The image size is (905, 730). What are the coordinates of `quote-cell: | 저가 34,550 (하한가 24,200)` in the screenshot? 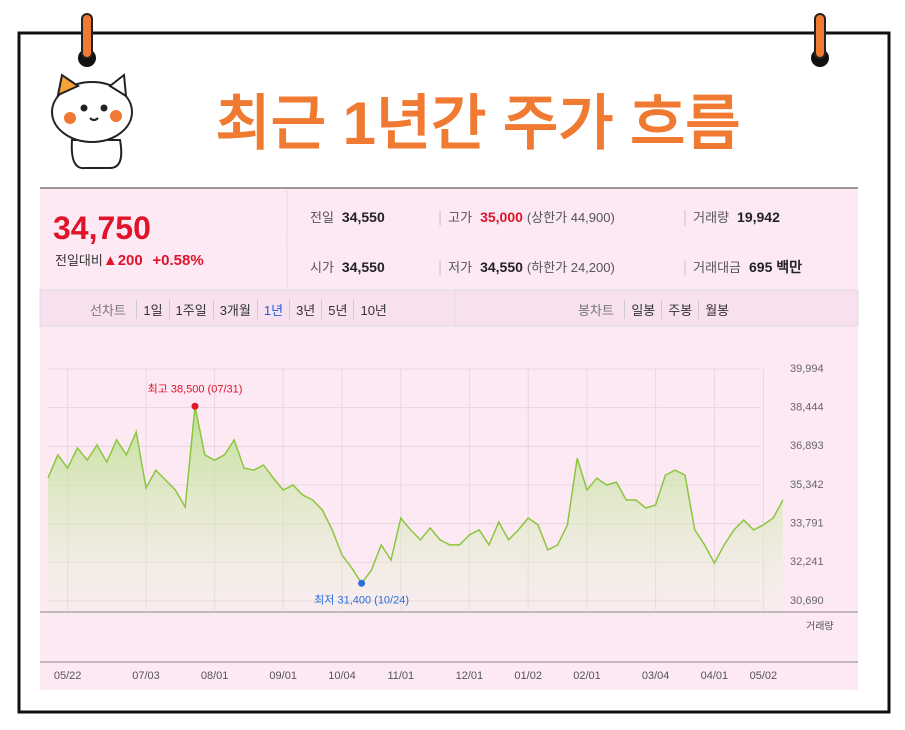 It's located at (526, 267).